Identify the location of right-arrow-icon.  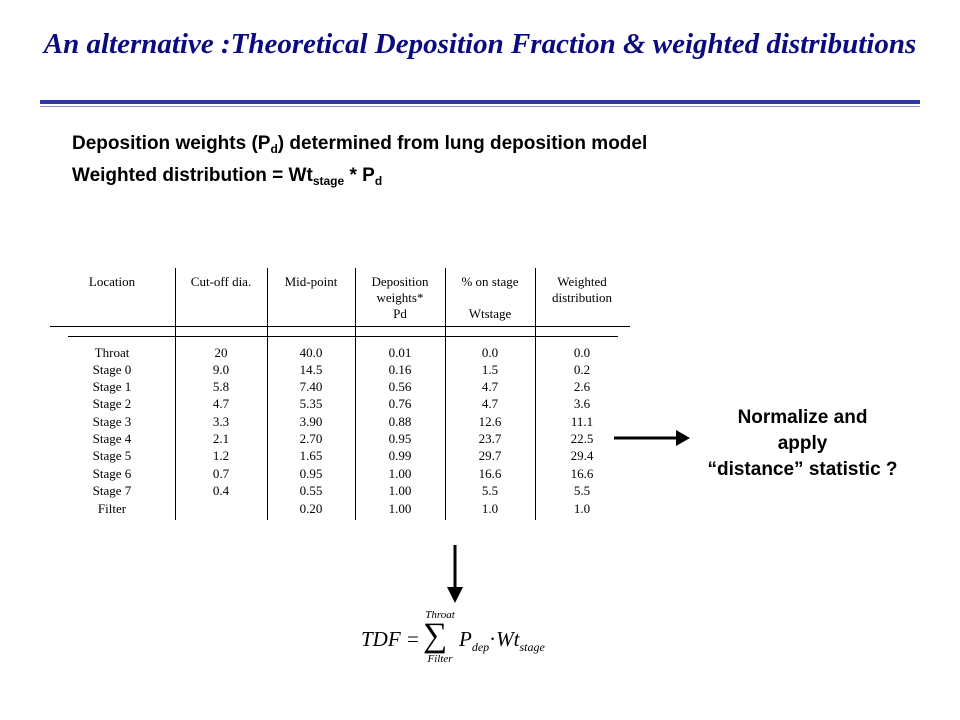
(652, 438).